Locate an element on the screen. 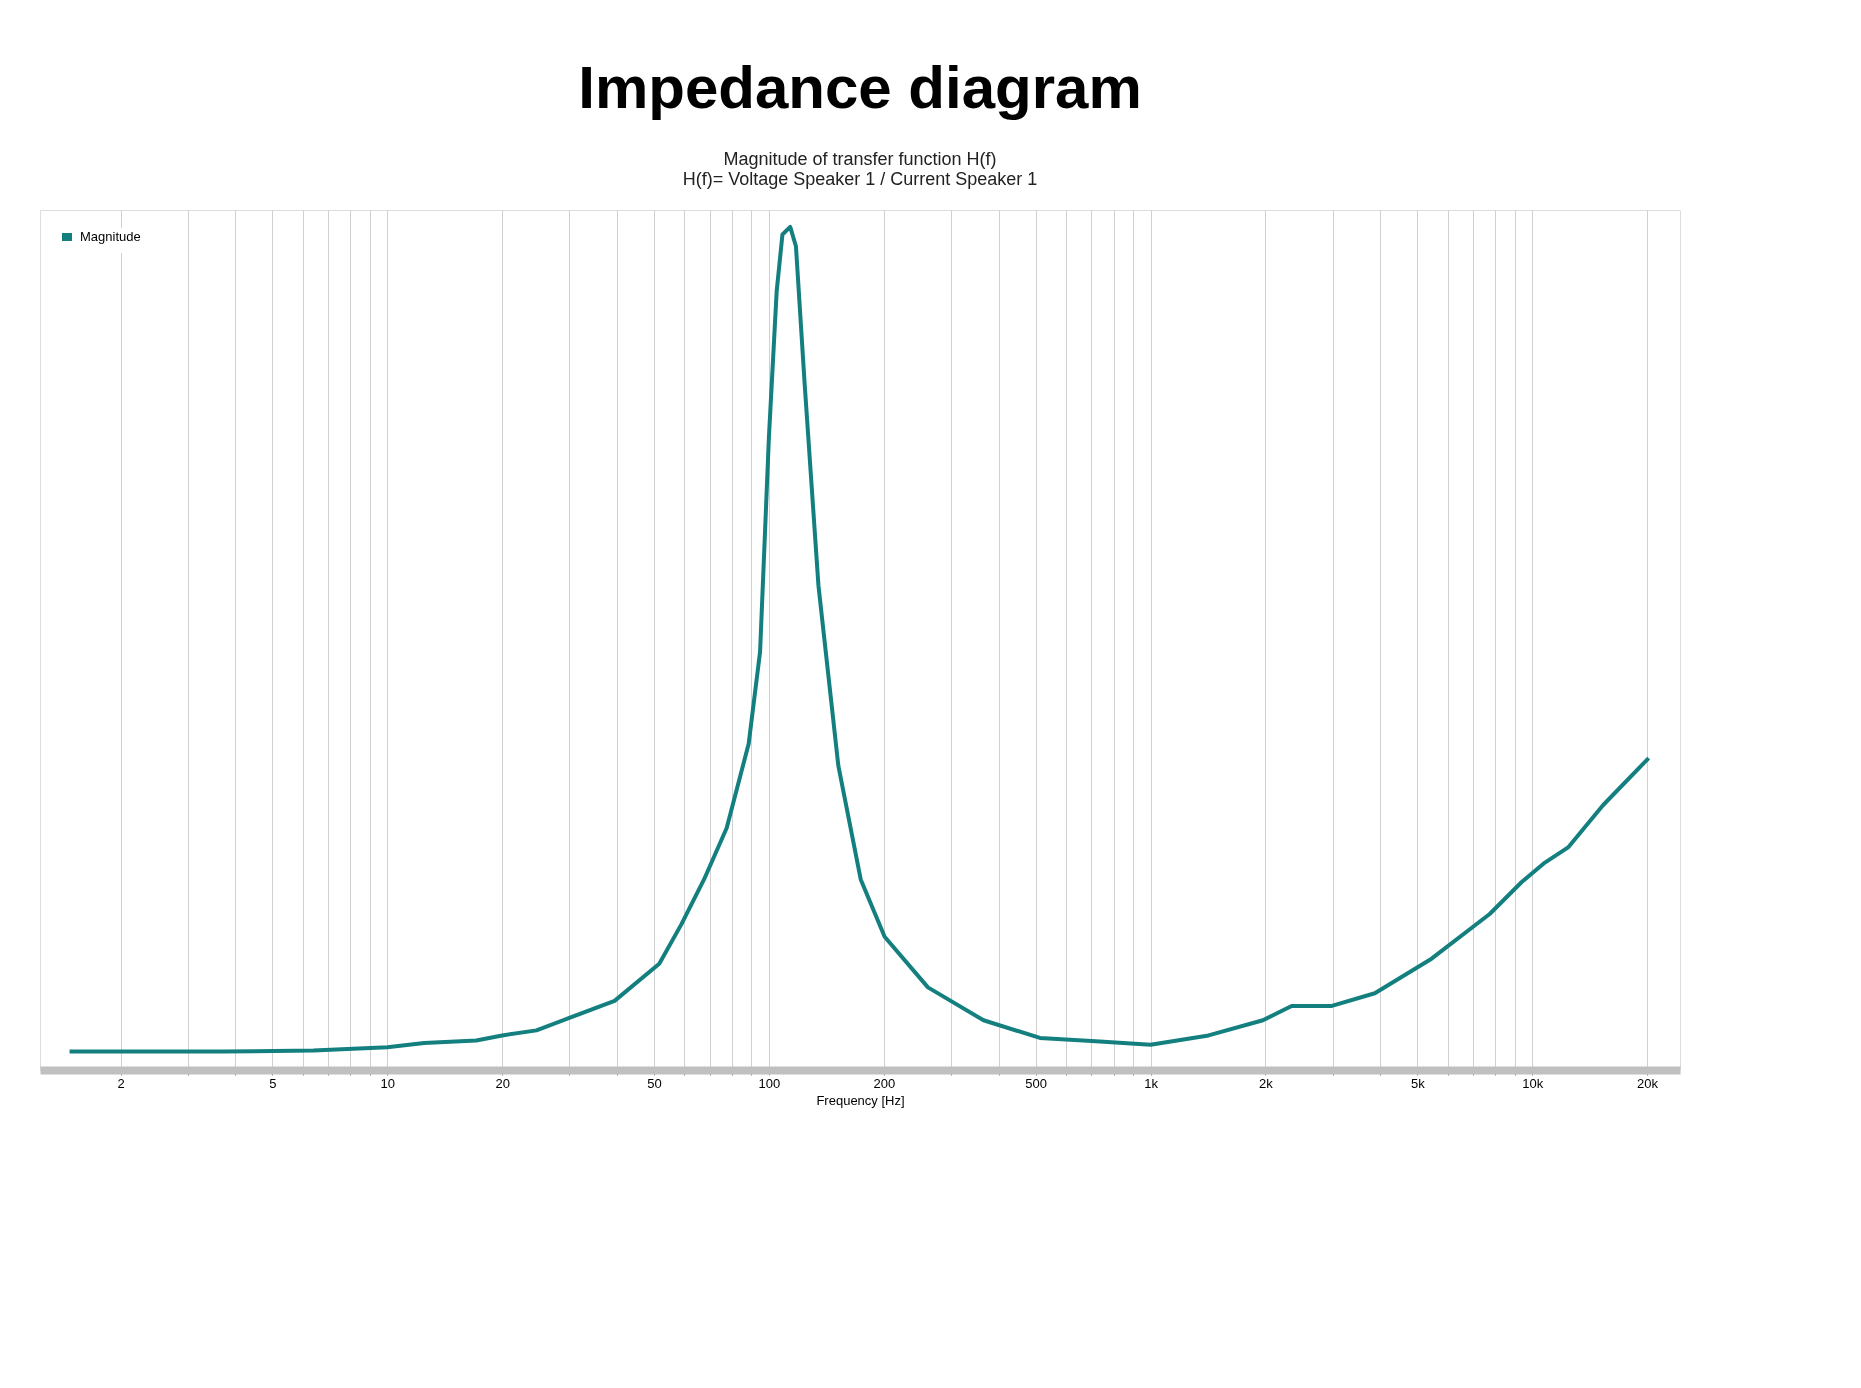  chart-subtitle: Magnitude of transfer function H(f) is located at coordinates (860, 159).